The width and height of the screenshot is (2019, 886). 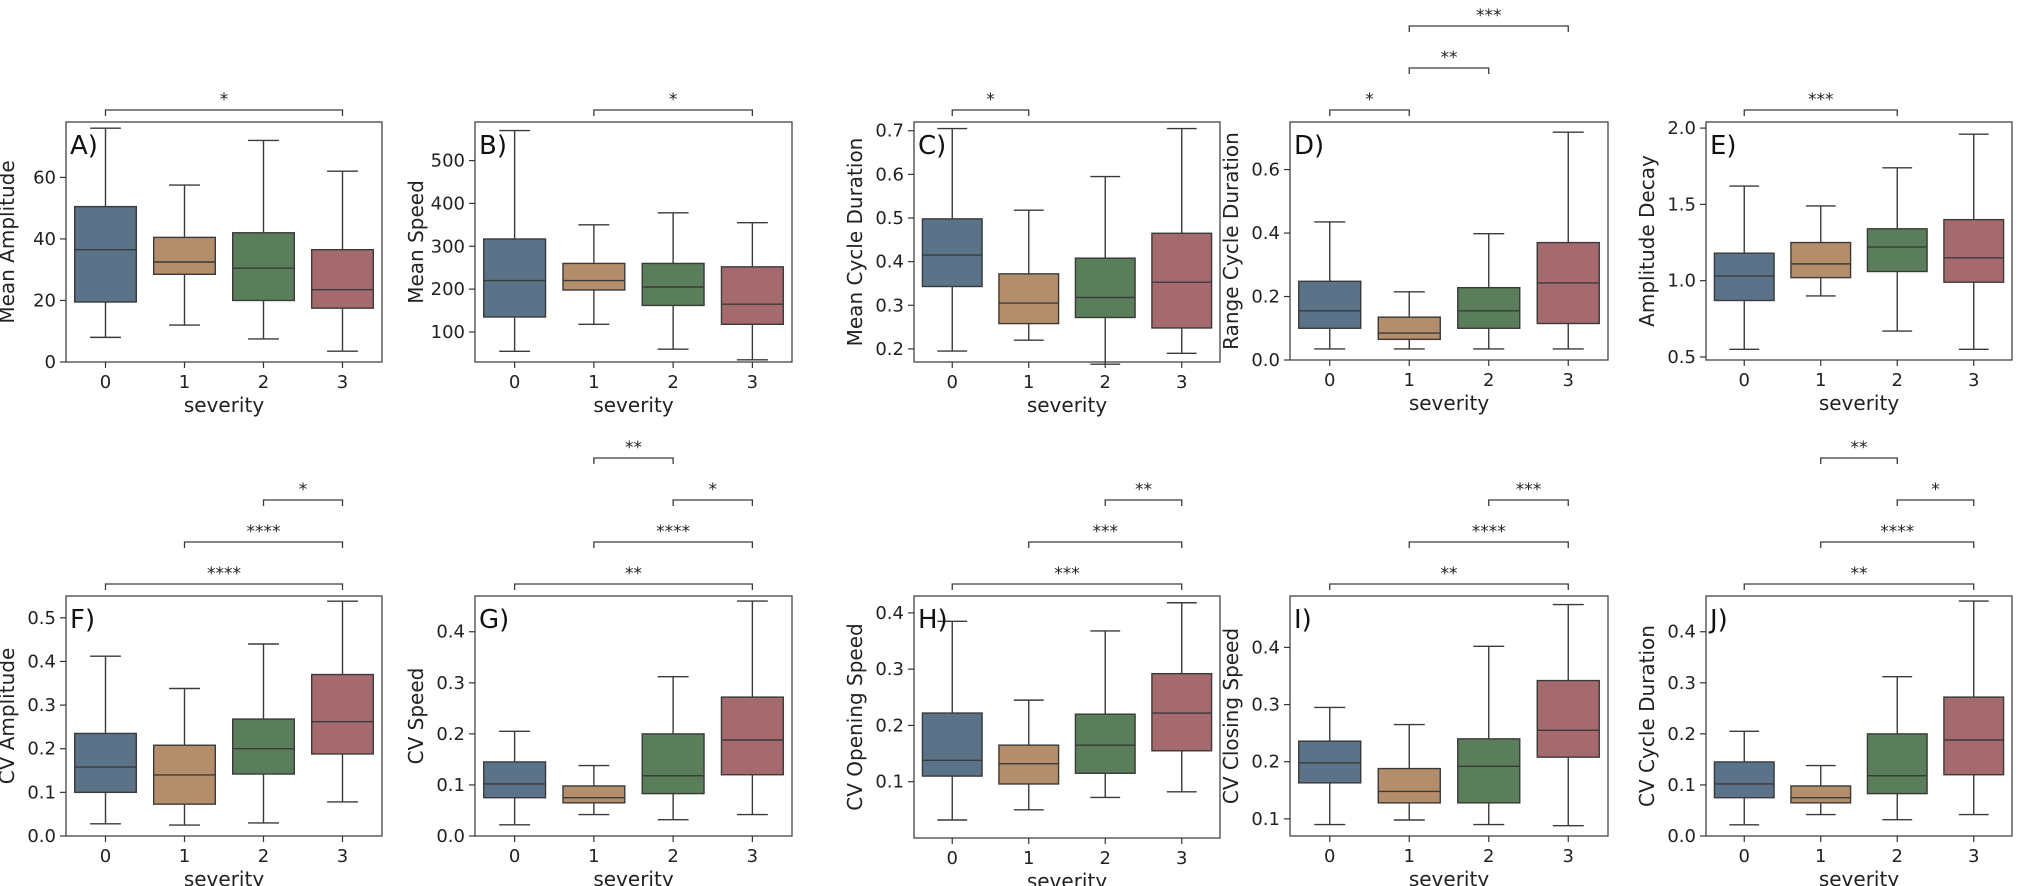 I want to click on y-axis-label: Range Cycle Duration, so click(x=1231, y=241).